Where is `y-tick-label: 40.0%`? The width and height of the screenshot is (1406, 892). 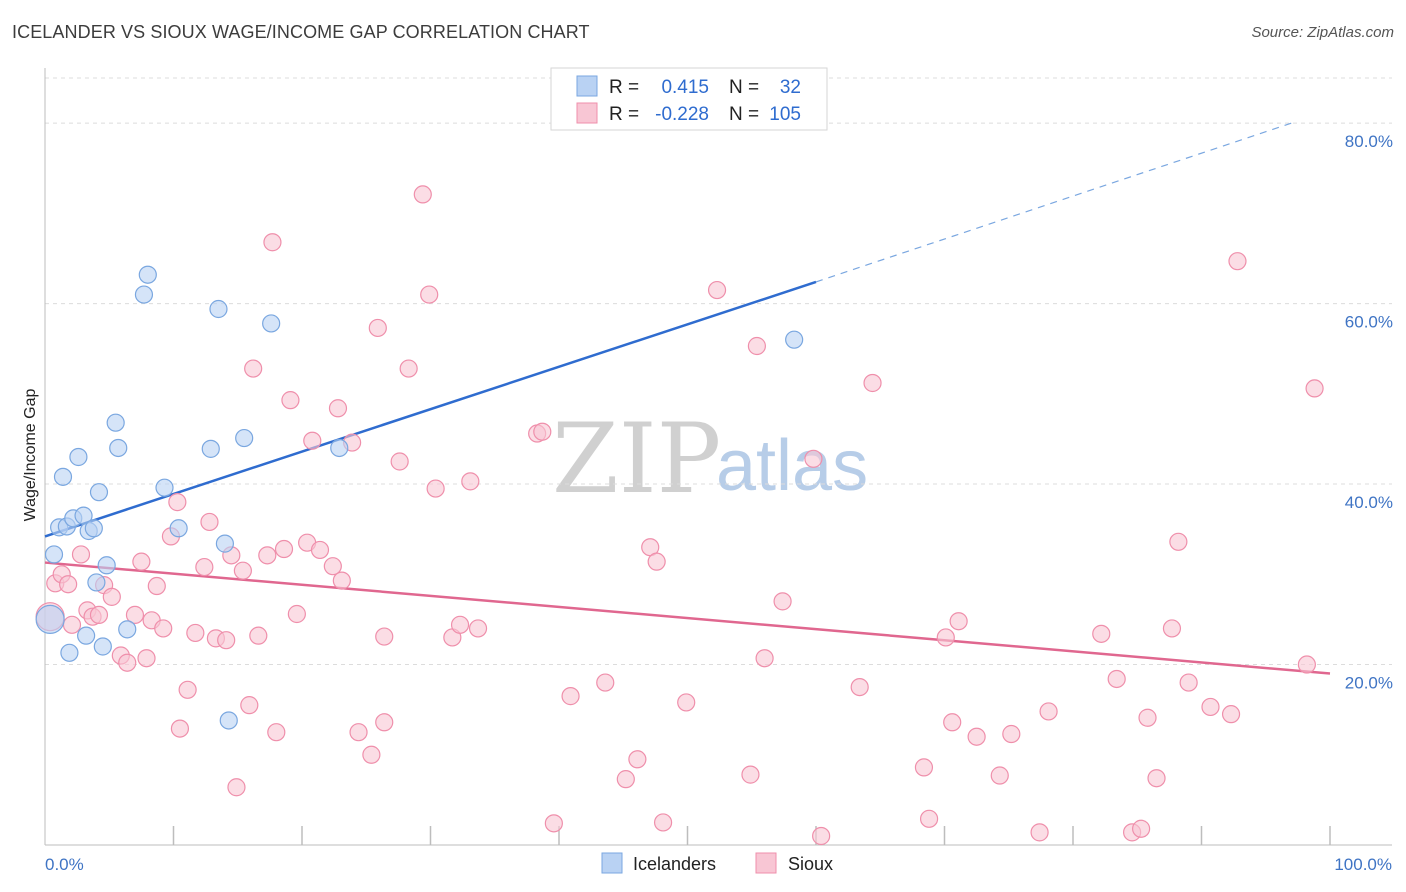 y-tick-label: 40.0% is located at coordinates (1369, 502).